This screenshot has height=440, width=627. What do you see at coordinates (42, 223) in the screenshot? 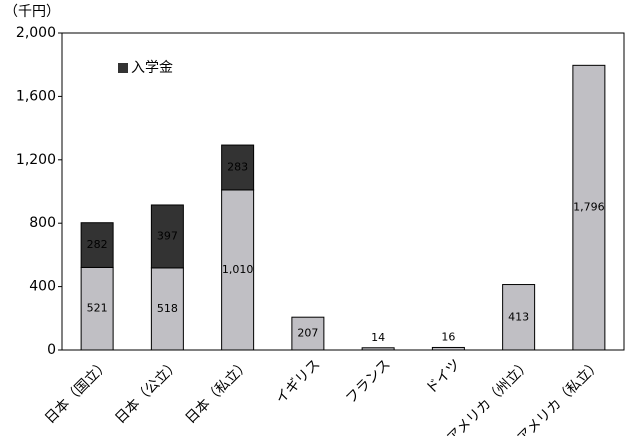
I see `y-tick-label: 800` at bounding box center [42, 223].